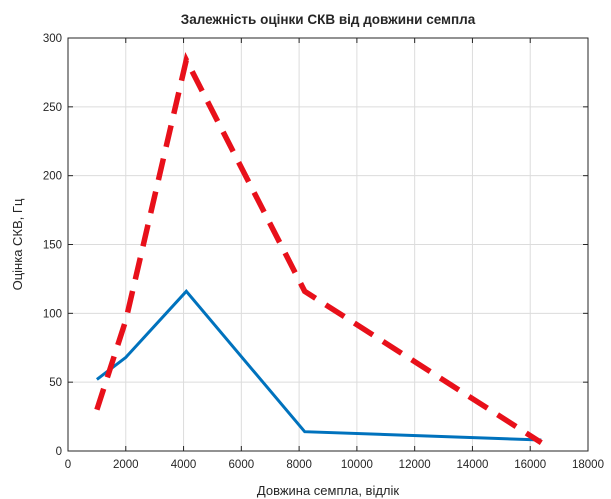 The width and height of the screenshot is (611, 499). Describe the element at coordinates (126, 465) in the screenshot. I see `x-tick-label: 2000` at that location.